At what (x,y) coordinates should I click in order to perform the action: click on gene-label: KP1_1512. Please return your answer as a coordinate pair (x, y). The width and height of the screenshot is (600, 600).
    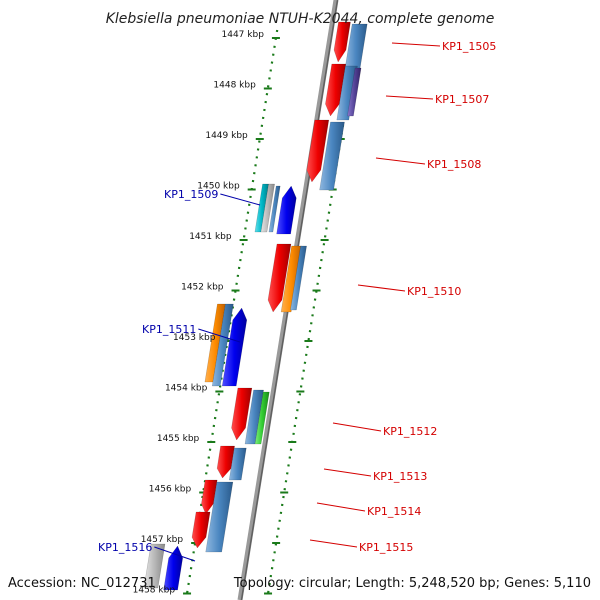
    Looking at the image, I should click on (410, 431).